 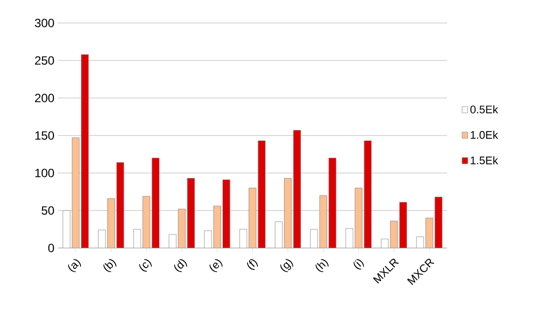 I want to click on x-tick-label: (a), so click(x=75, y=265).